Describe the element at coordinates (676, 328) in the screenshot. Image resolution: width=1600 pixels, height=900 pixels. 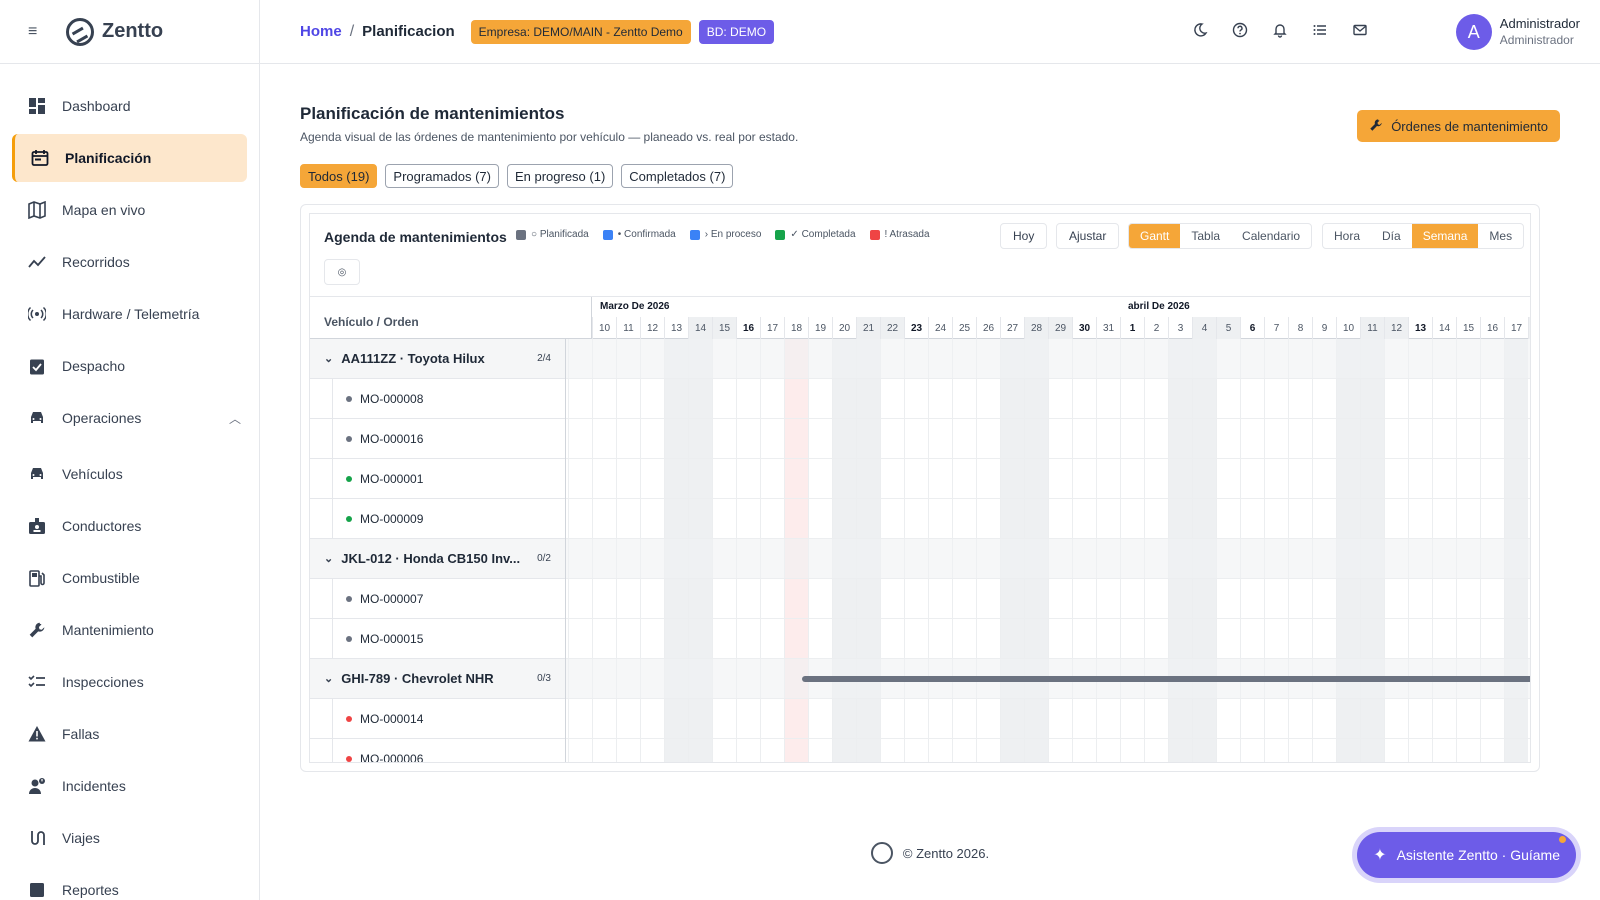
I see `day-tick: 13` at that location.